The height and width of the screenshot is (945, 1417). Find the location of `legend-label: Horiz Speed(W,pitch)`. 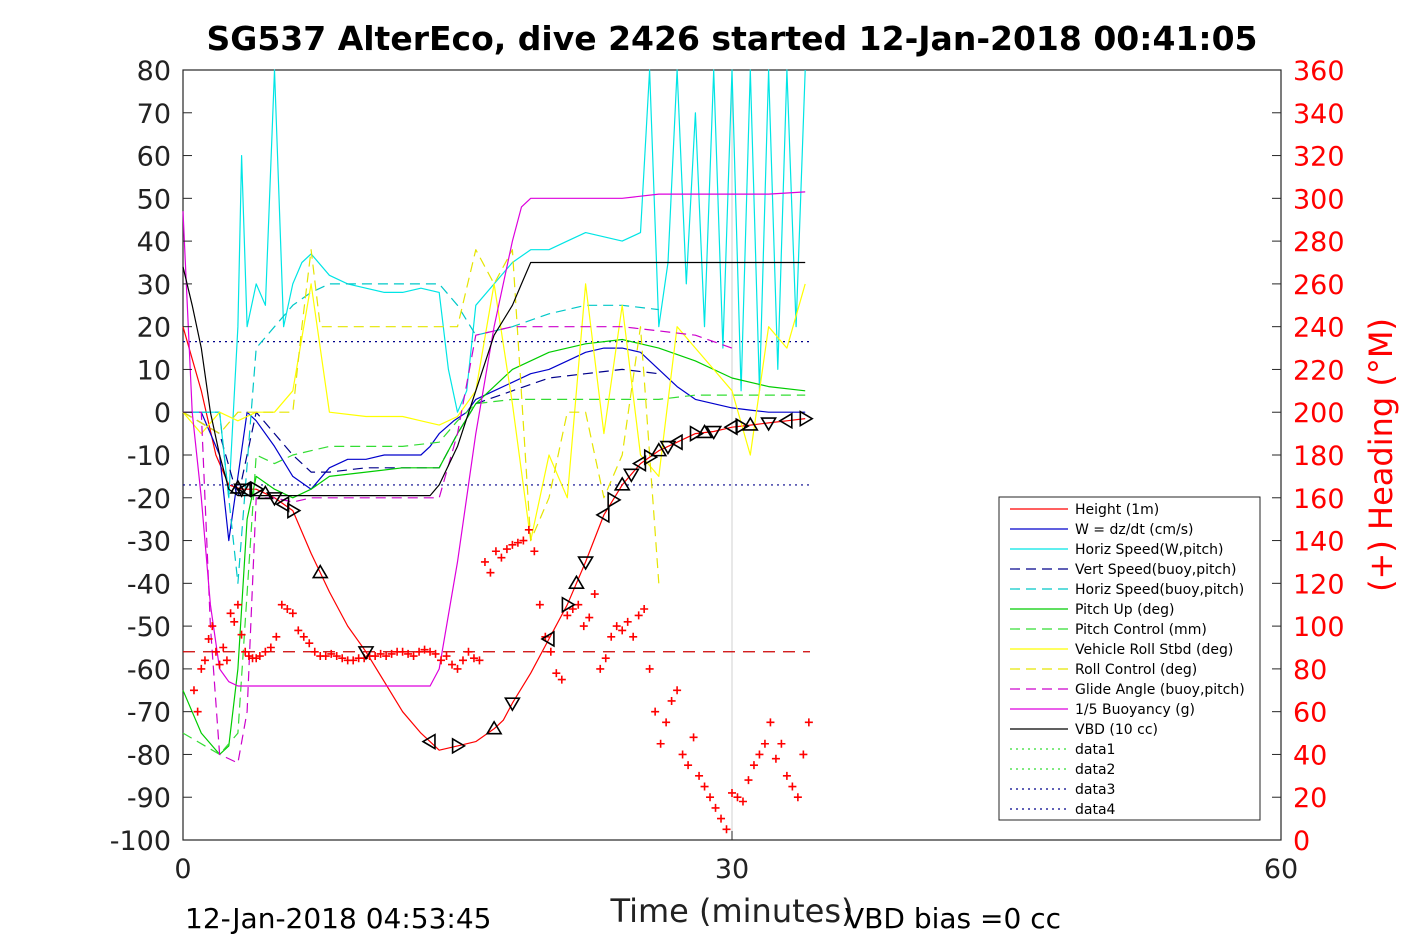

legend-label: Horiz Speed(W,pitch) is located at coordinates (1149, 550).